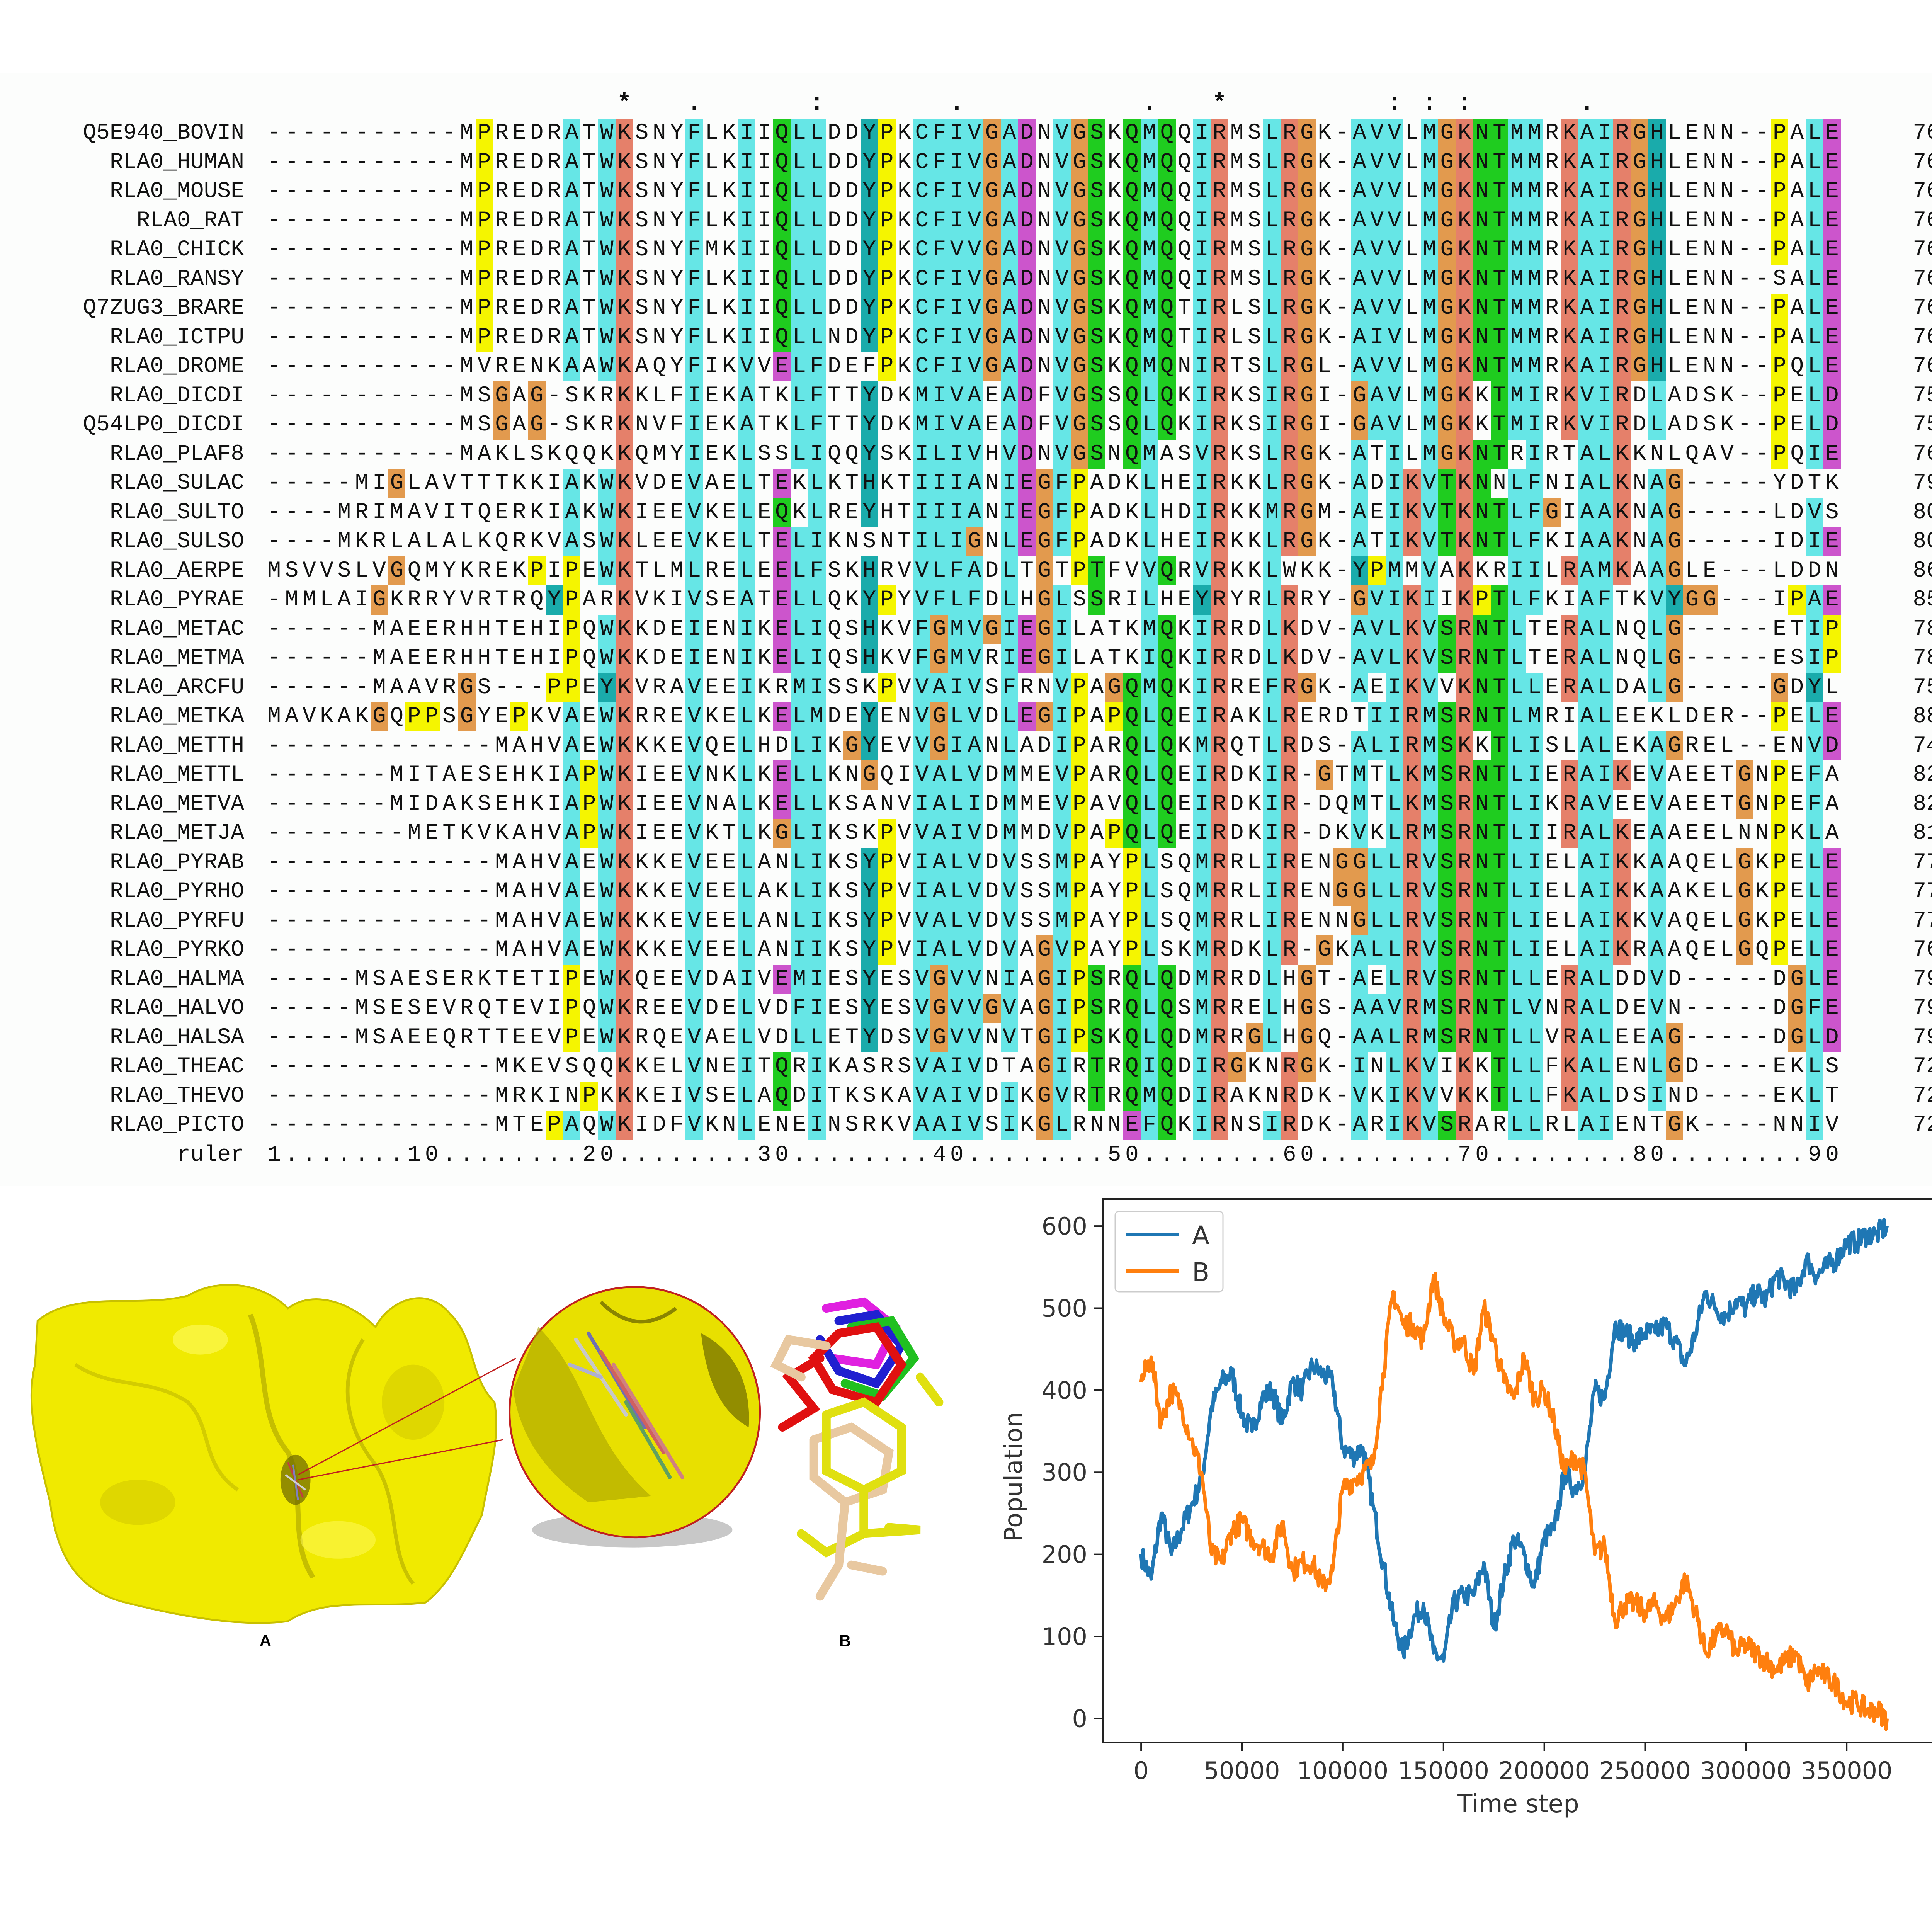  What do you see at coordinates (1064, 1390) in the screenshot?
I see `y-tick-label: 400` at bounding box center [1064, 1390].